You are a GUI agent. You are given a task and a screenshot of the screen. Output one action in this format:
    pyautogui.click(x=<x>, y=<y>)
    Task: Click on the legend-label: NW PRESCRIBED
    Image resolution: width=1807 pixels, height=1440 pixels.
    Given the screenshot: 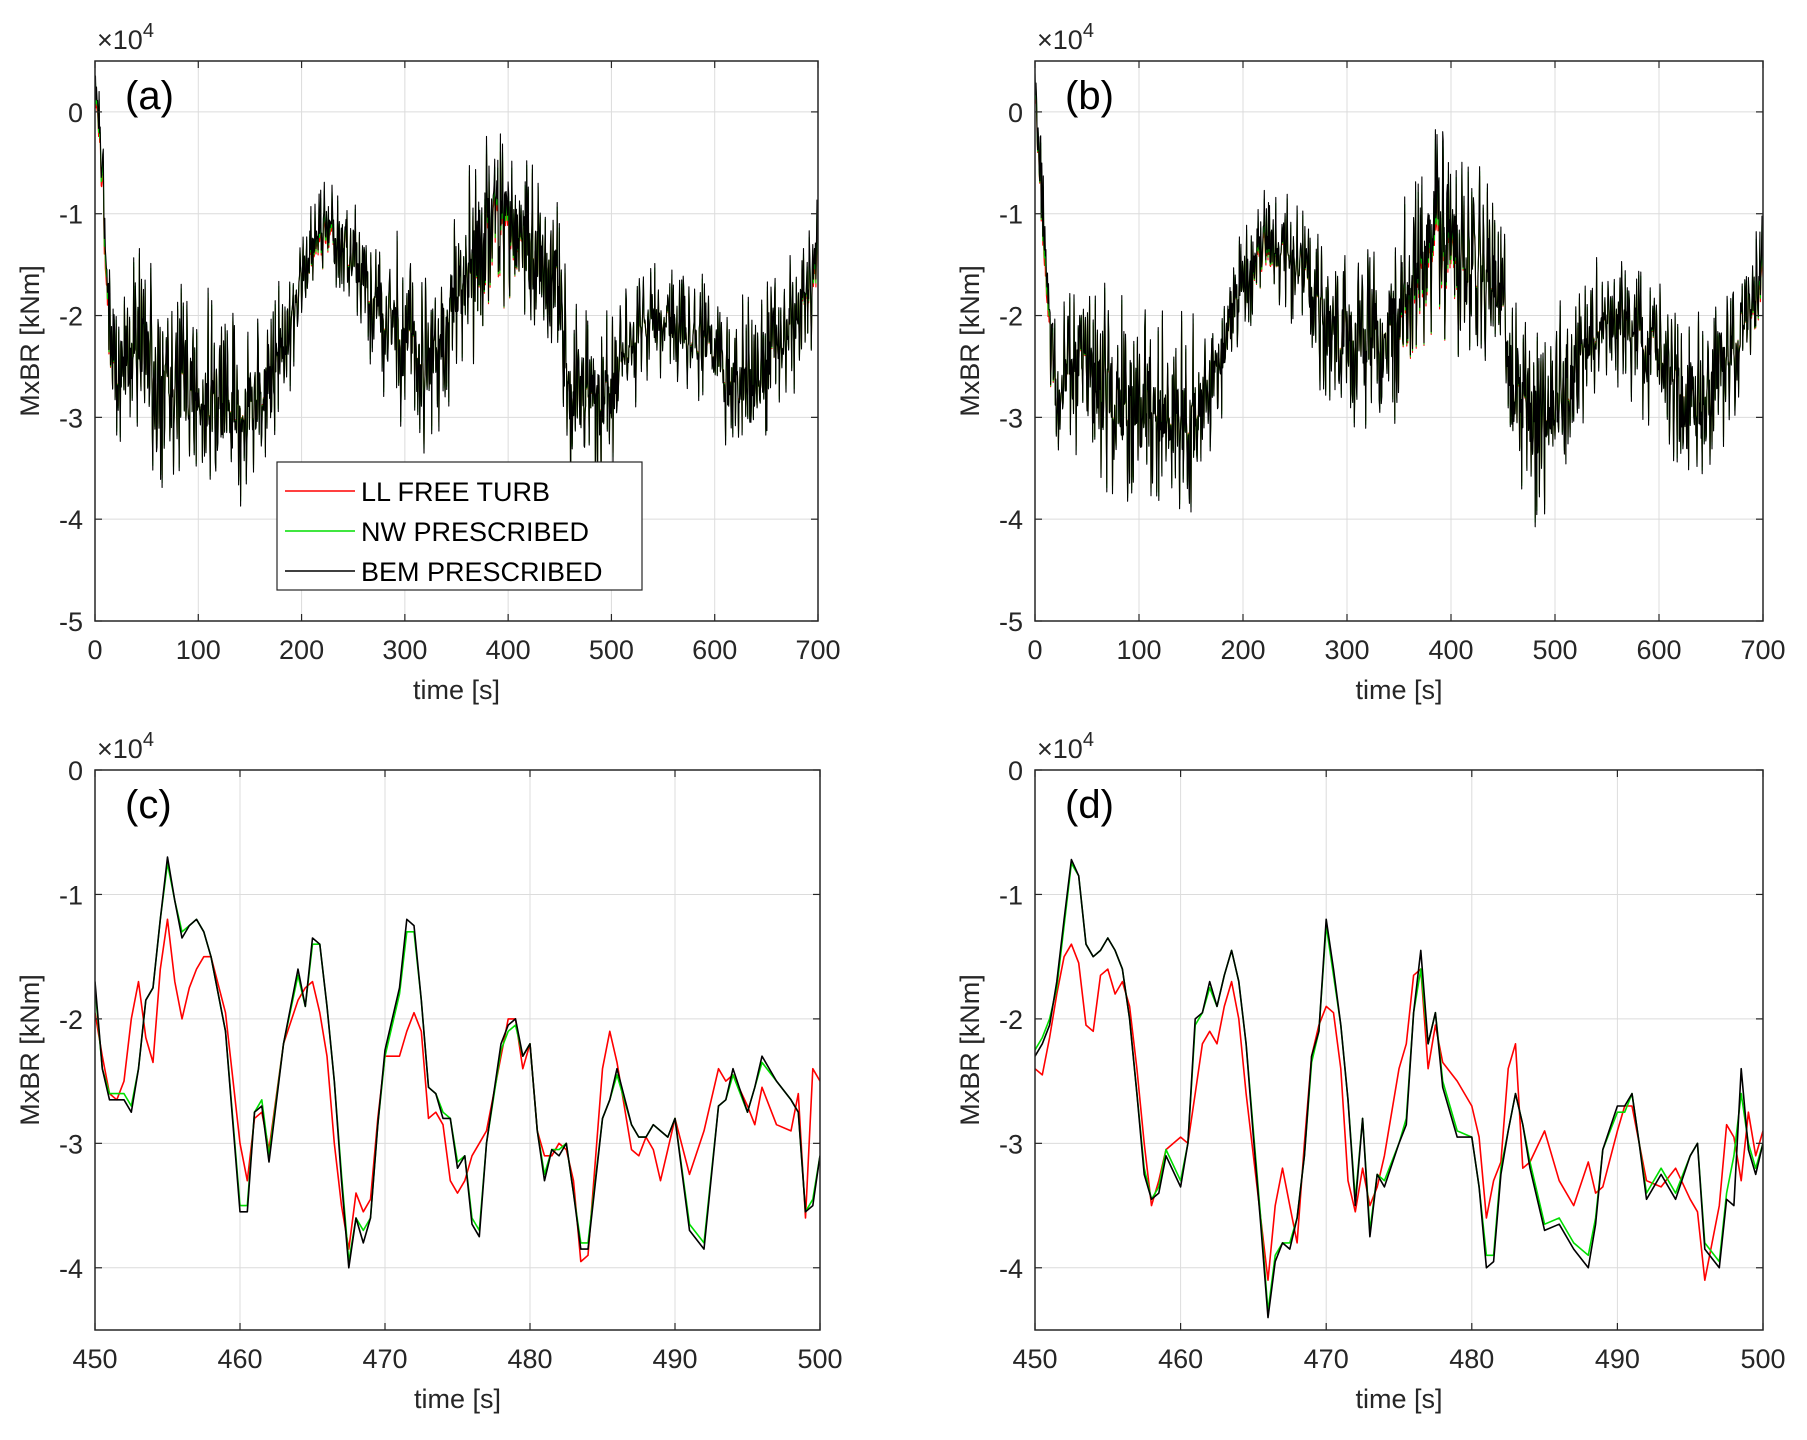 What is the action you would take?
    pyautogui.click(x=475, y=532)
    